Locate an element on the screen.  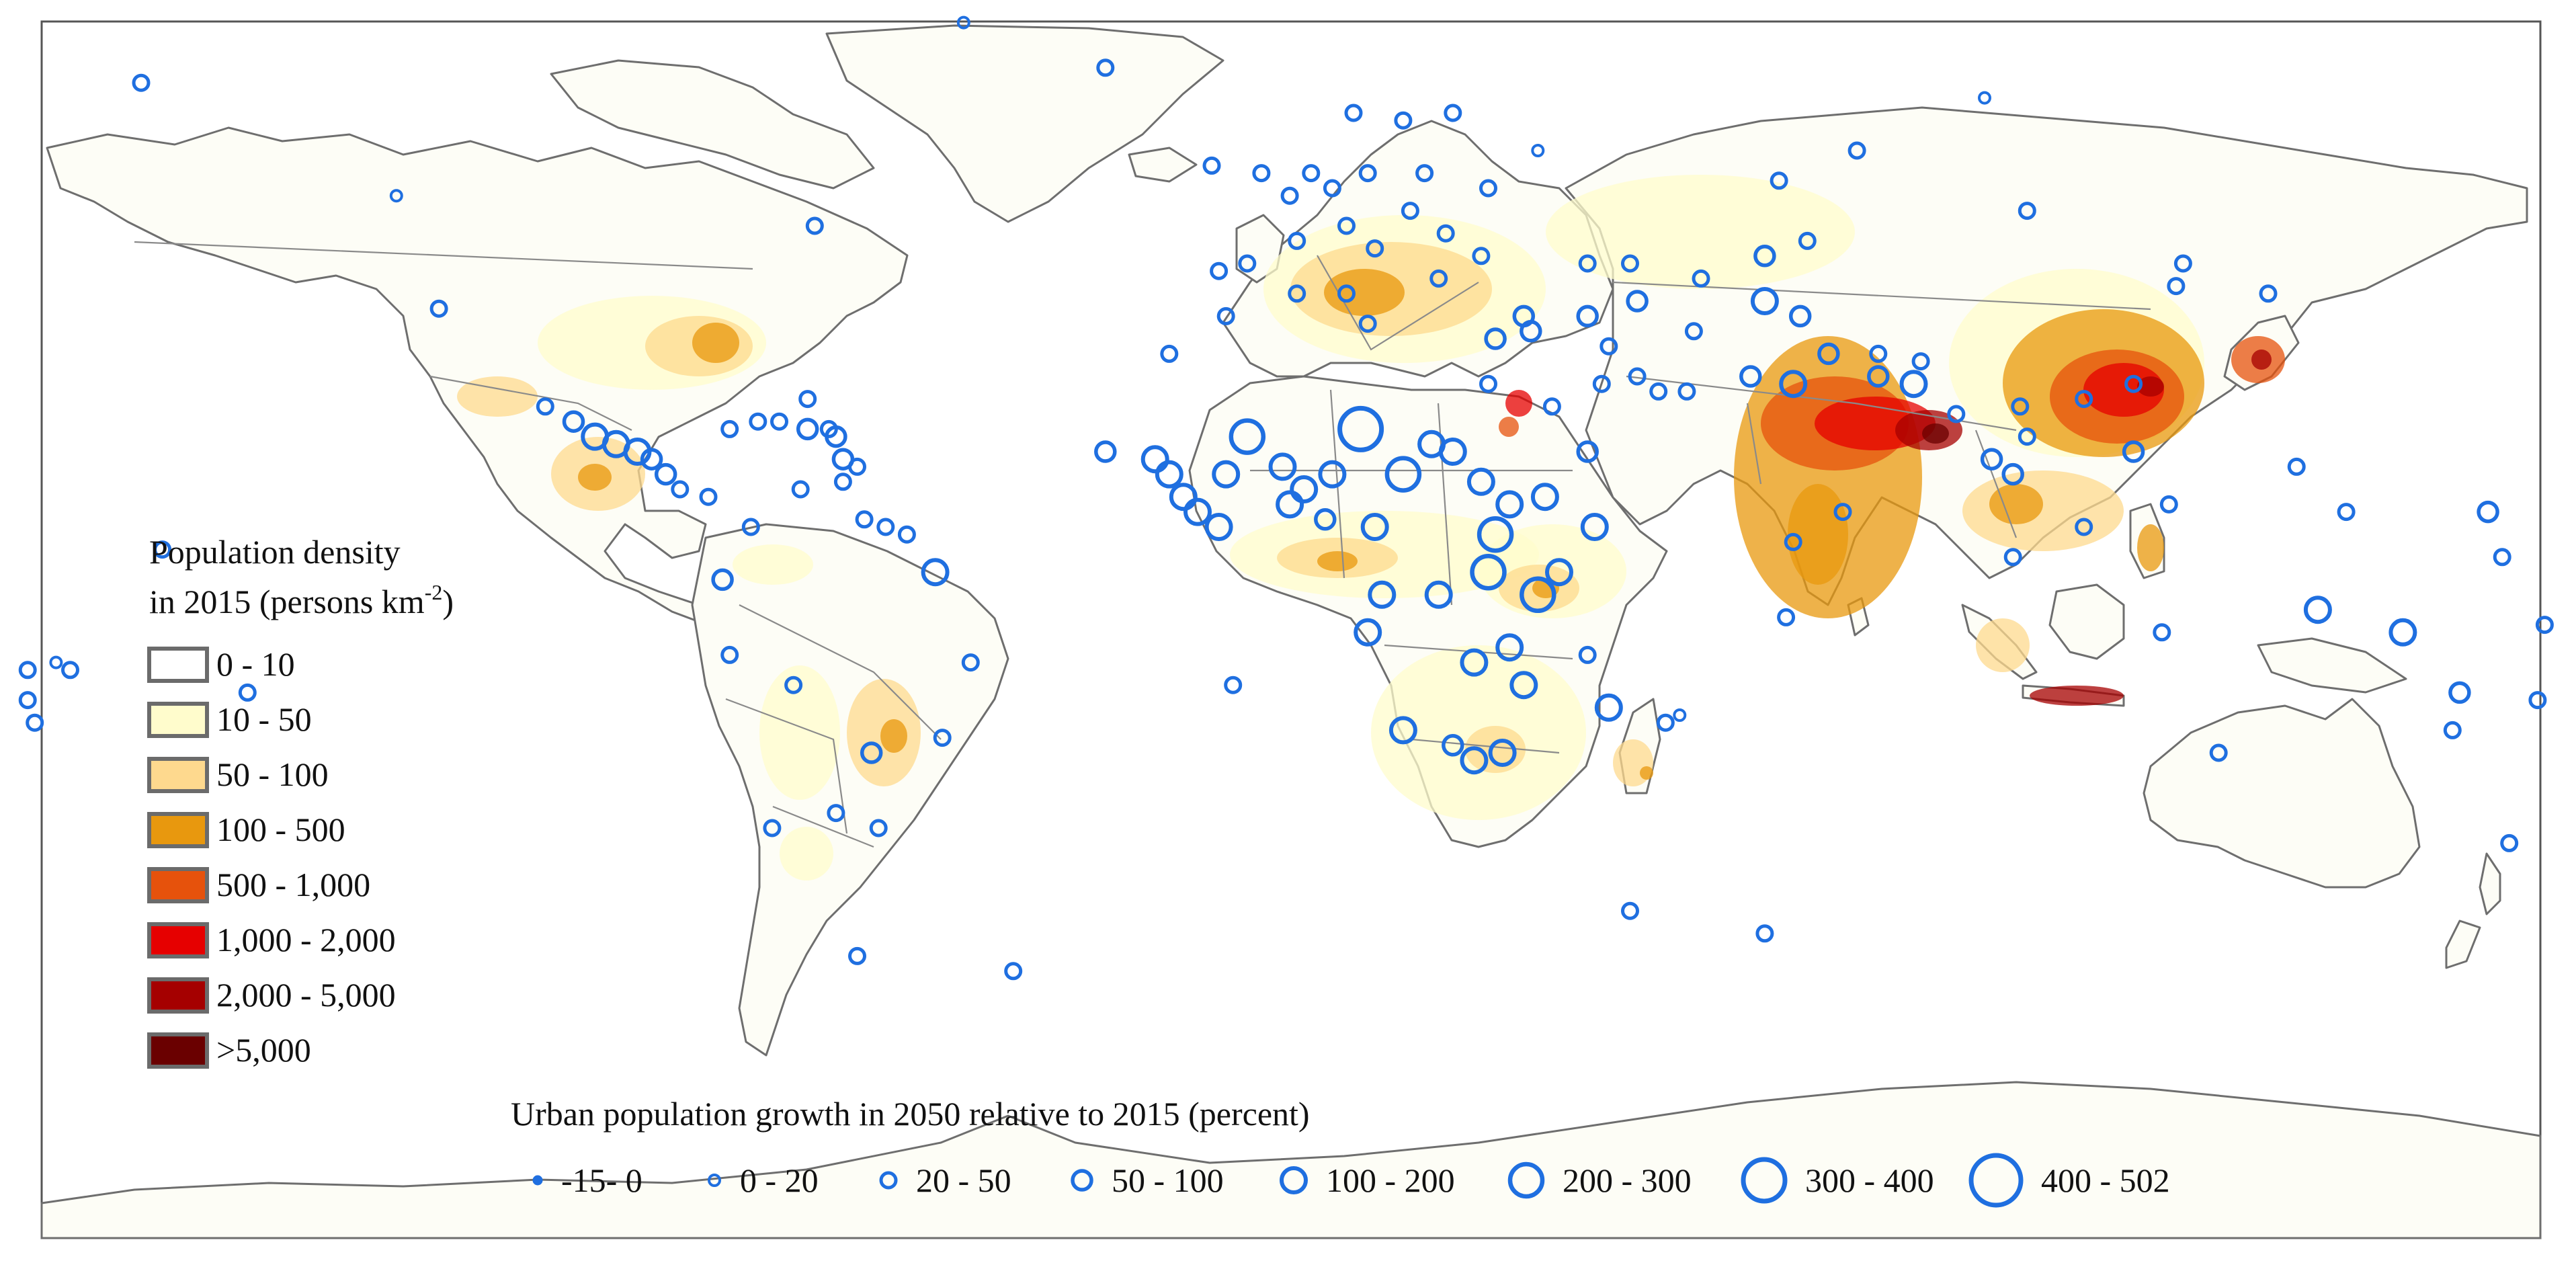
density-legend-title-line1: Population density is located at coordinates (275, 552).